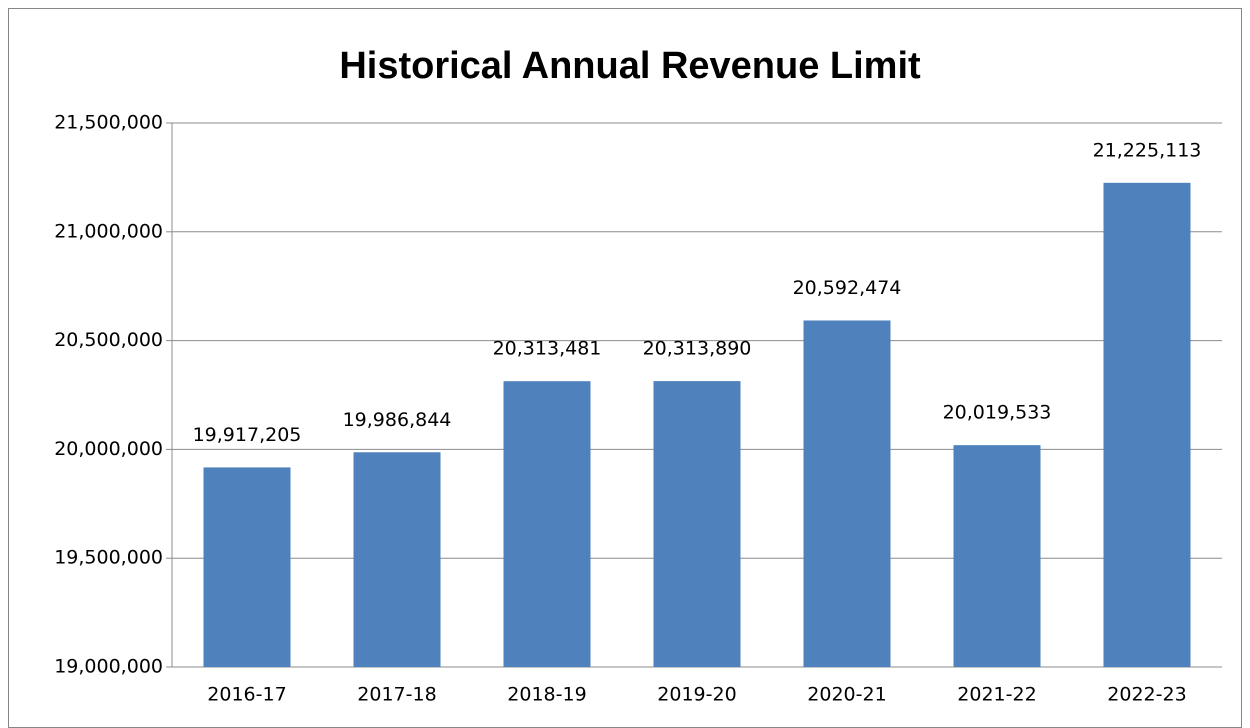 This screenshot has width=1250, height=728. I want to click on y-tick-label: 21,000,000, so click(108, 231).